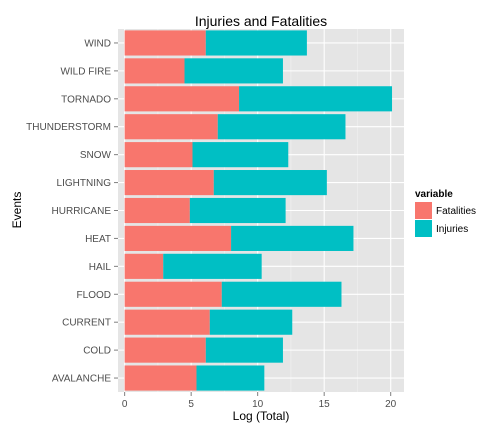  I want to click on bar-fatalities-wild-fire, so click(154, 71).